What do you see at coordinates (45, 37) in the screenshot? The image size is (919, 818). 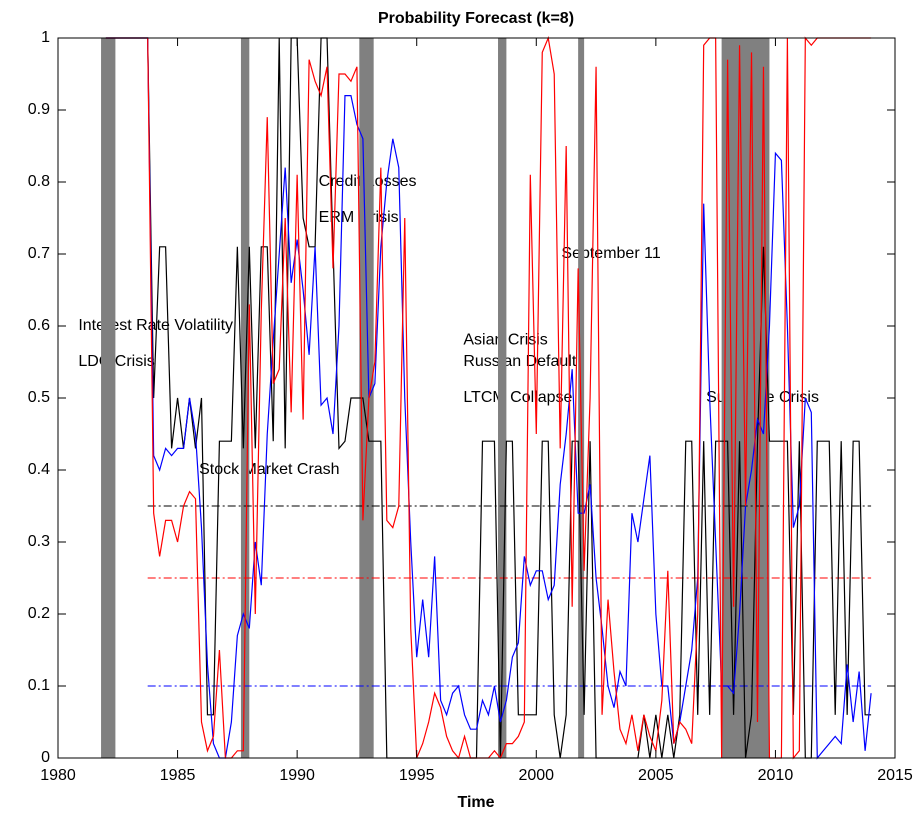 I see `y-tick-label: 1` at bounding box center [45, 37].